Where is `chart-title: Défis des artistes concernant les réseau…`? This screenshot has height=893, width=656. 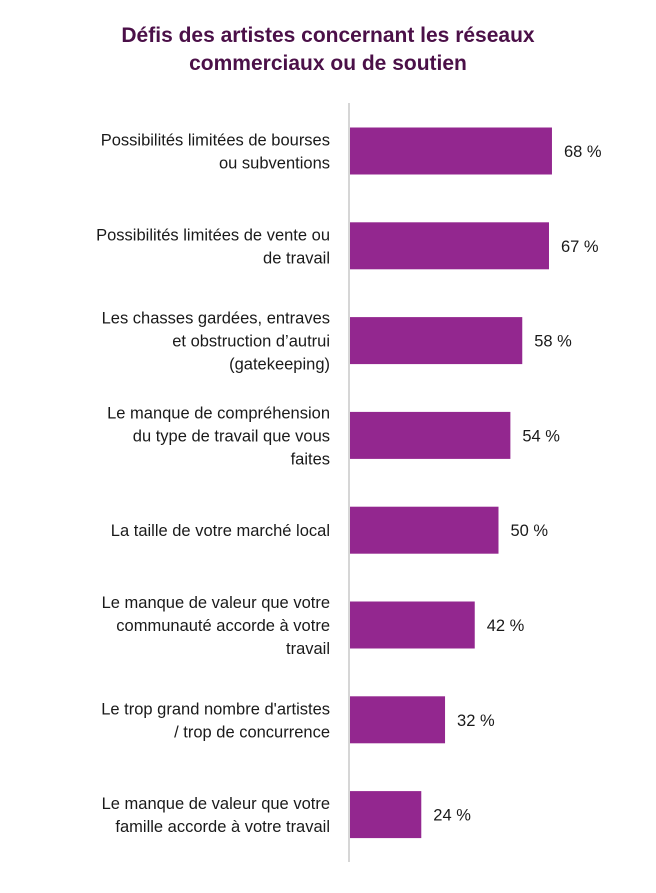
chart-title: Défis des artistes concernant les réseau… is located at coordinates (328, 50).